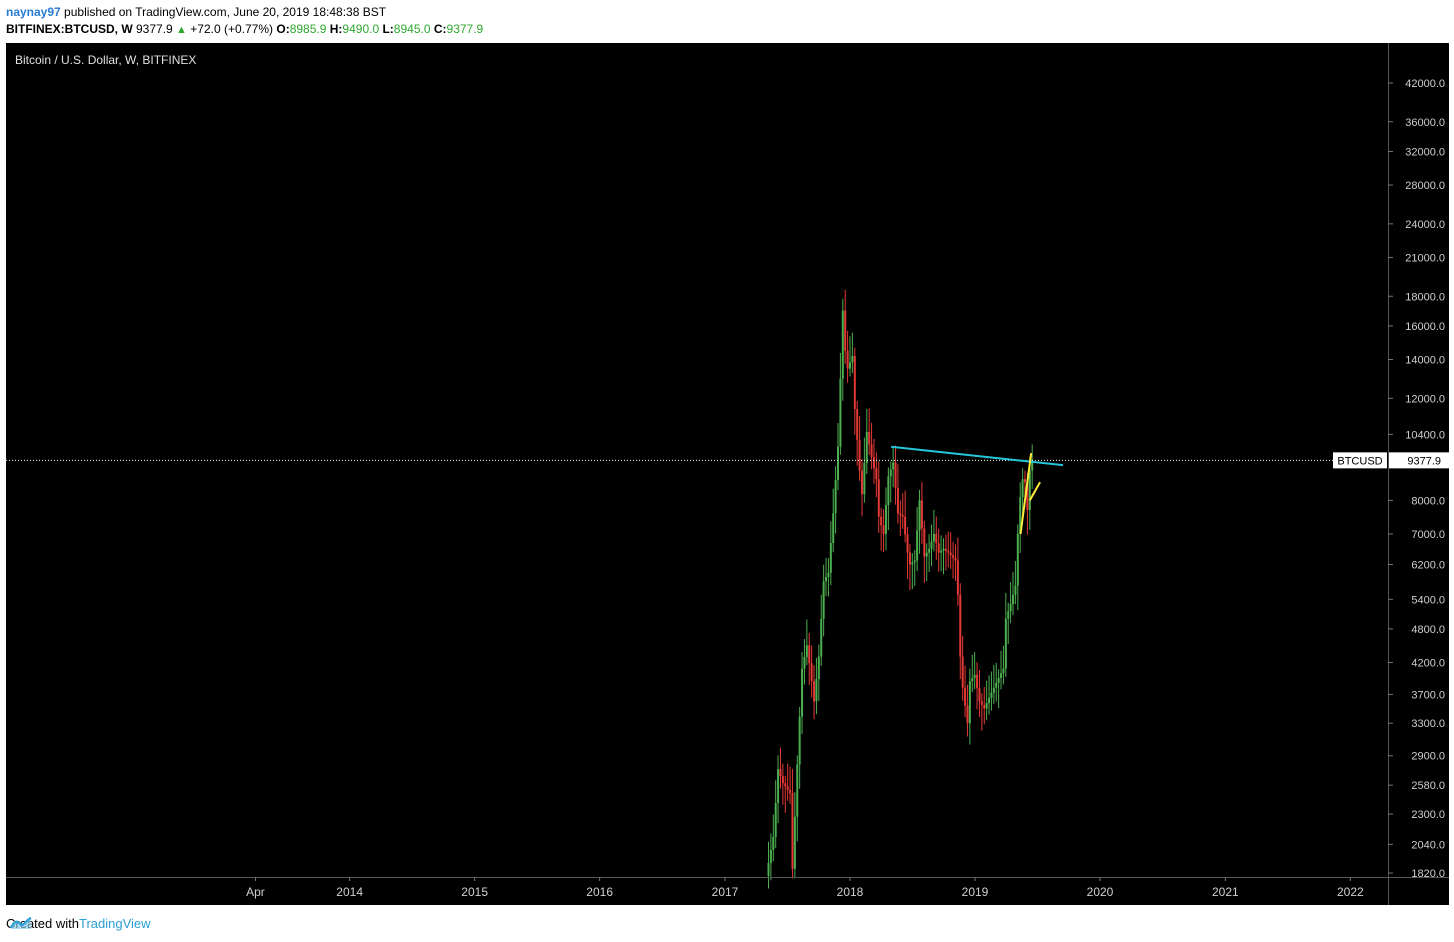 Image resolution: width=1454 pixels, height=942 pixels. Describe the element at coordinates (1425, 84) in the screenshot. I see `y-tick-label: 42000.0` at that location.